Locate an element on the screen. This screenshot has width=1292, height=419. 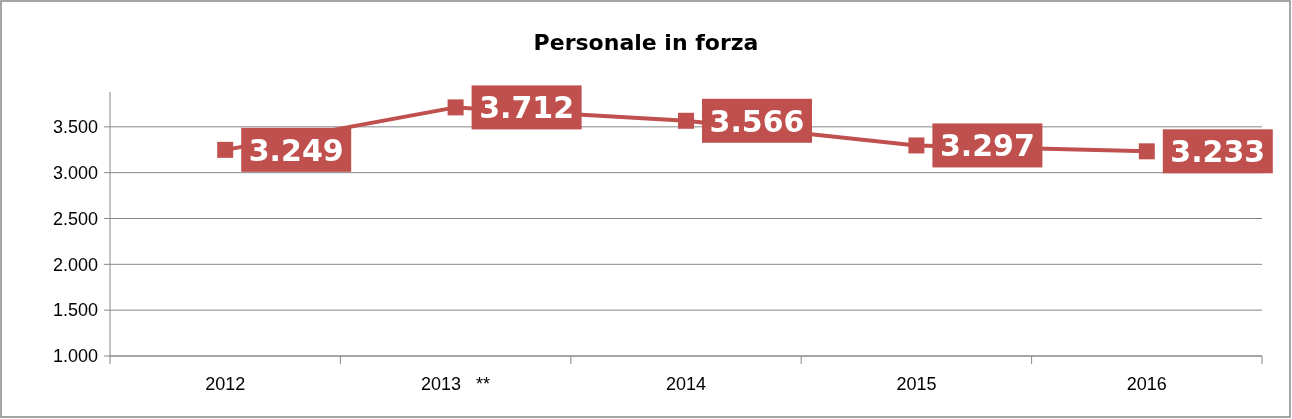
data-label: 3.712 is located at coordinates (527, 108).